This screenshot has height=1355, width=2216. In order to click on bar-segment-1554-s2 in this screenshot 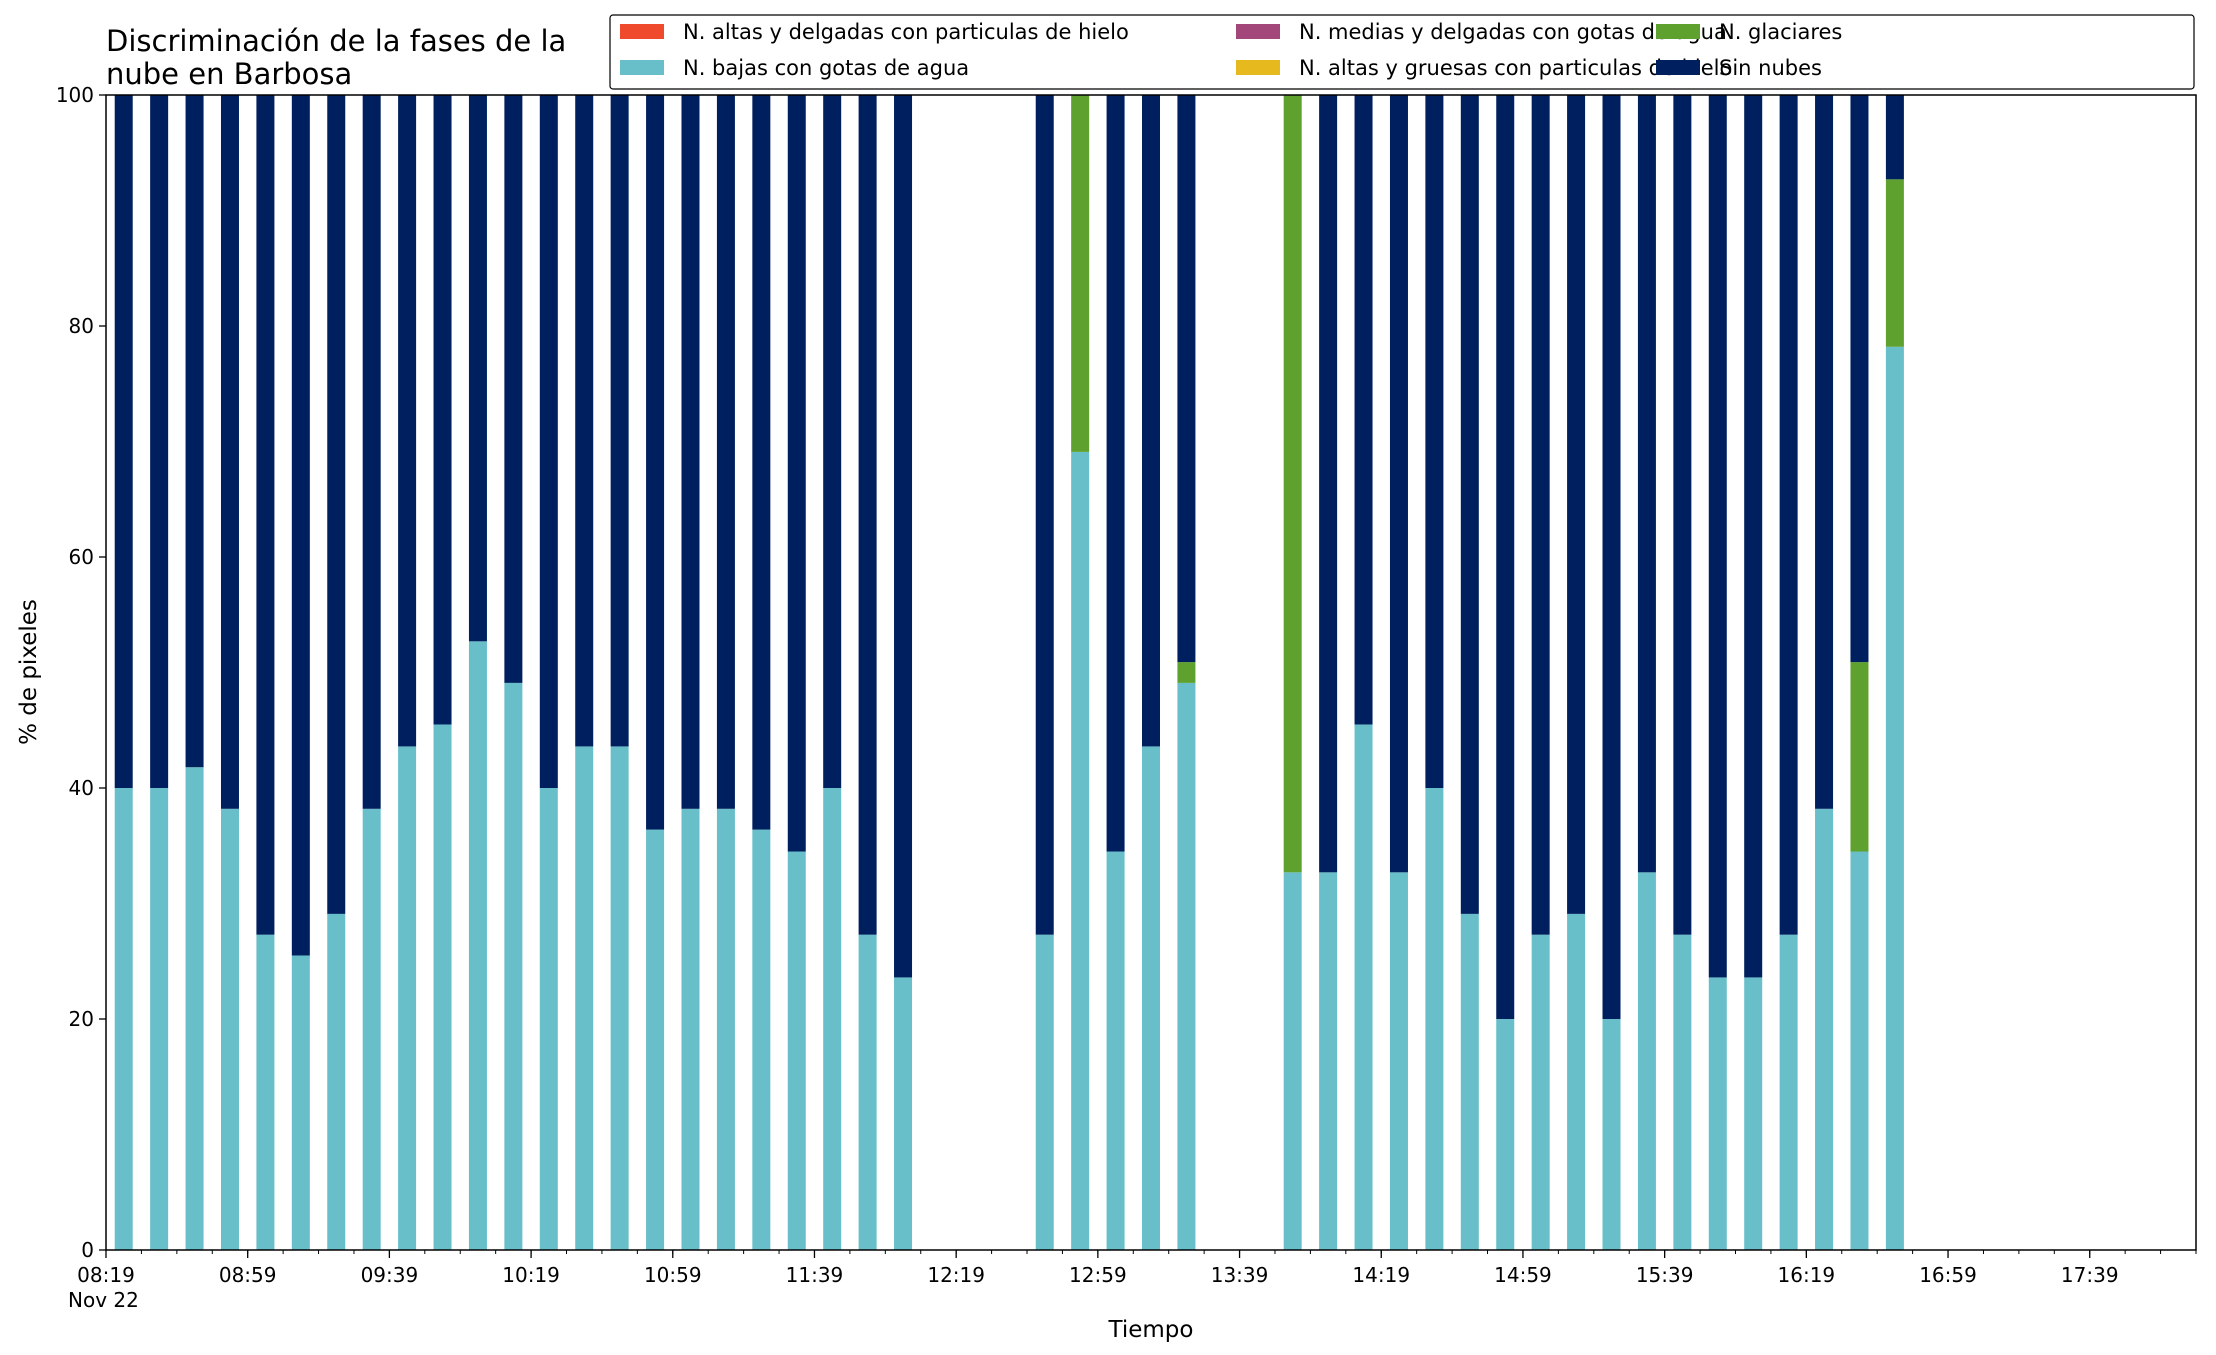, I will do `click(1717, 1113)`.